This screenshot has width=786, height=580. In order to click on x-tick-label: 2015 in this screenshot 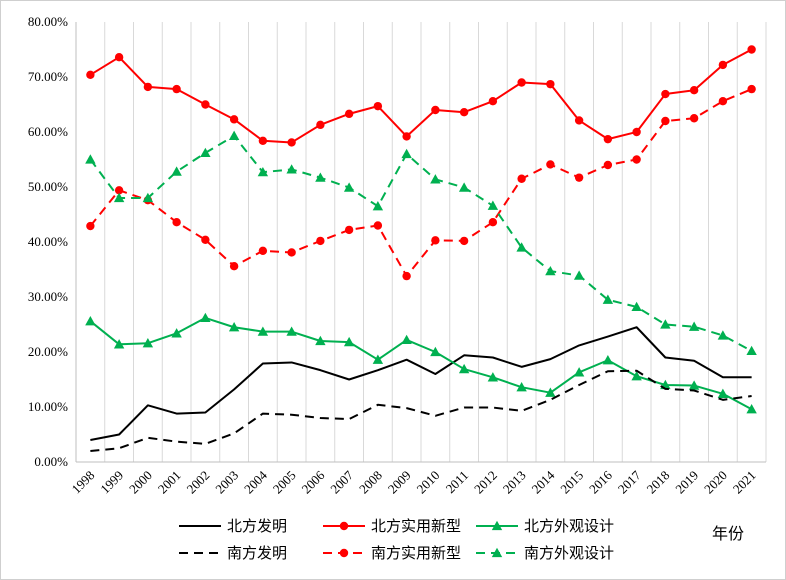, I will do `click(571, 482)`.